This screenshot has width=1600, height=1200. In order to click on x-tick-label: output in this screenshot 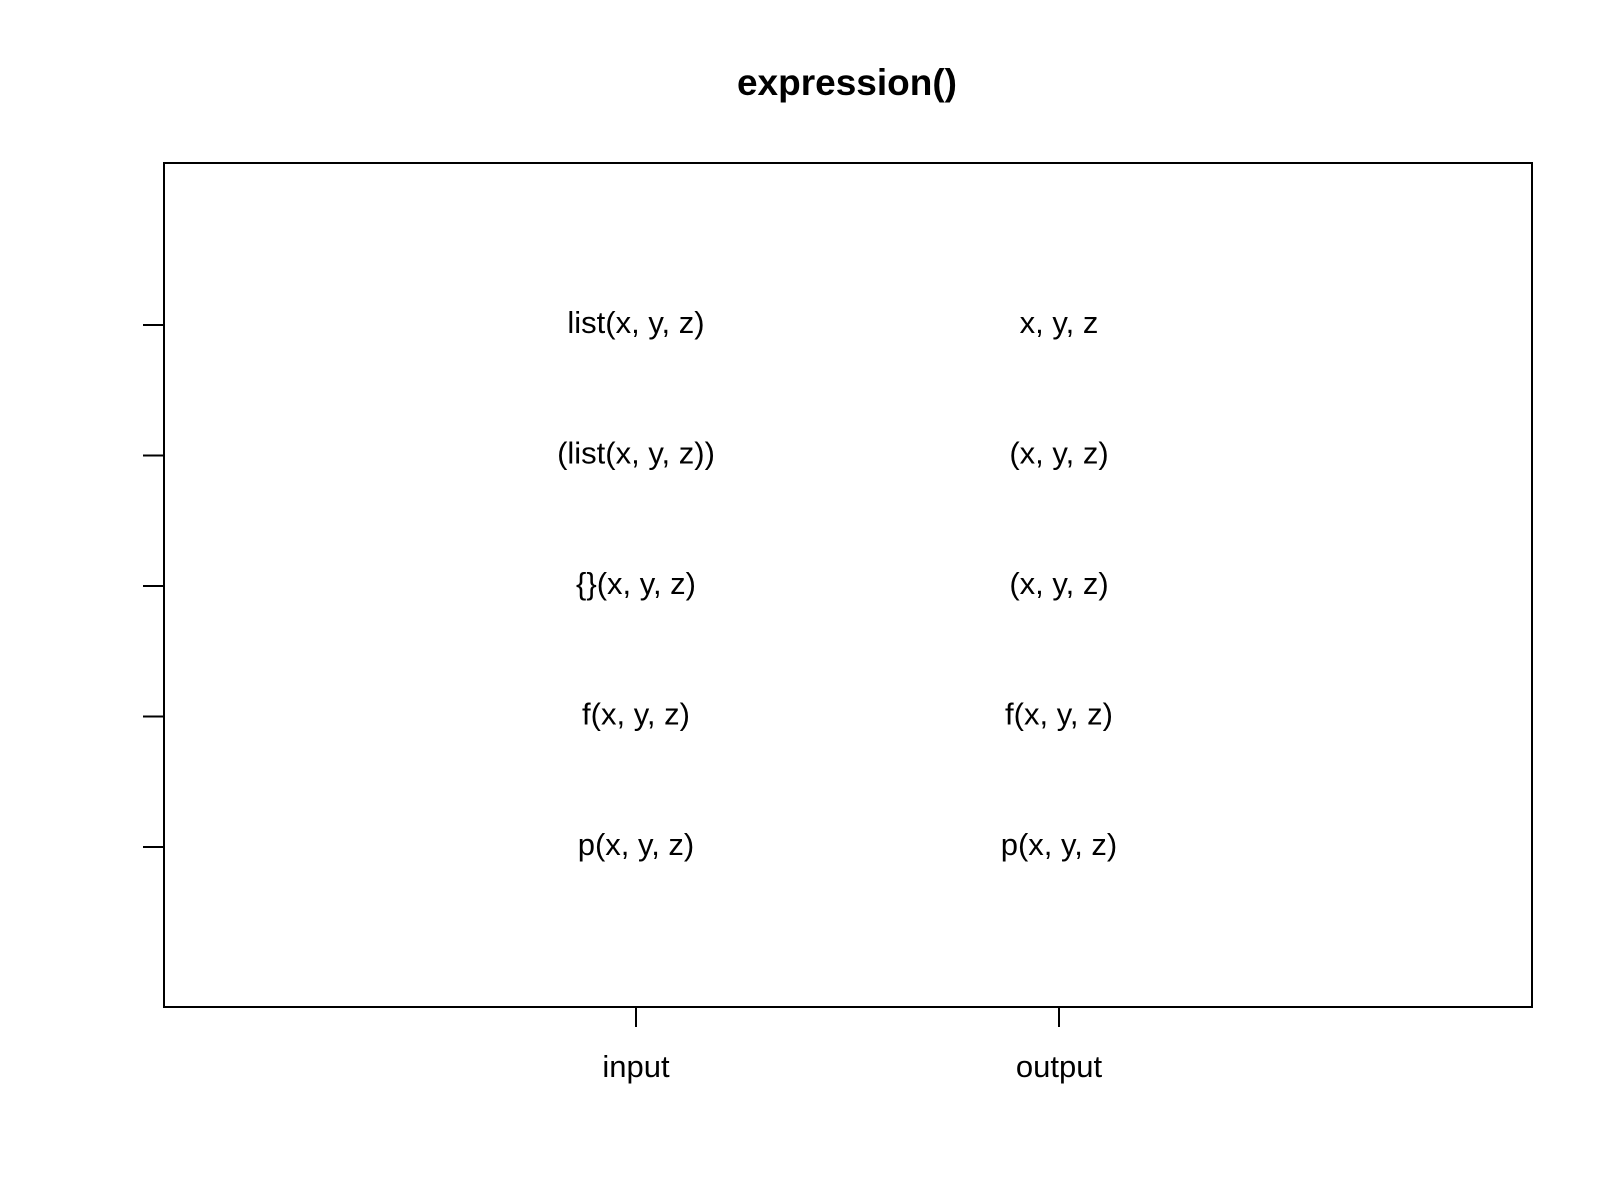, I will do `click(1059, 1066)`.